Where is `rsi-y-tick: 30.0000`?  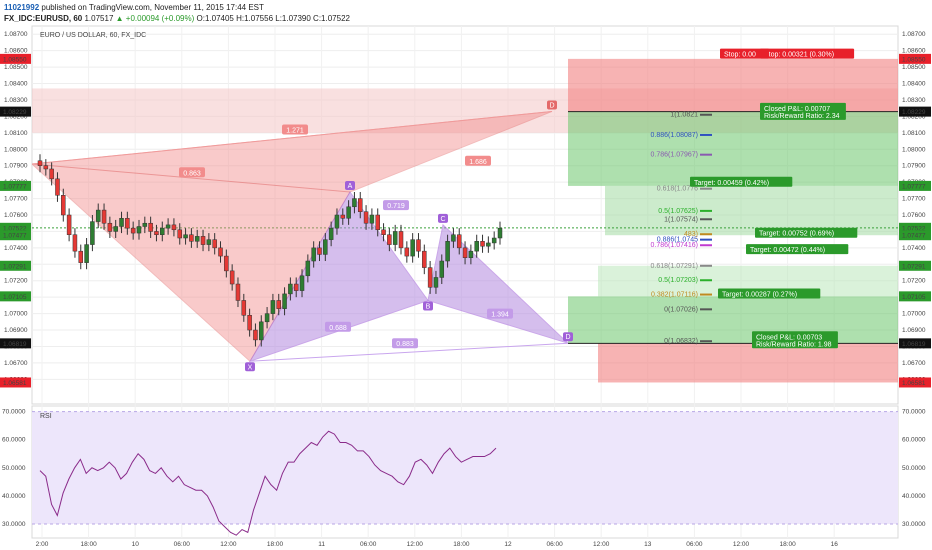 rsi-y-tick: 30.0000 is located at coordinates (914, 524).